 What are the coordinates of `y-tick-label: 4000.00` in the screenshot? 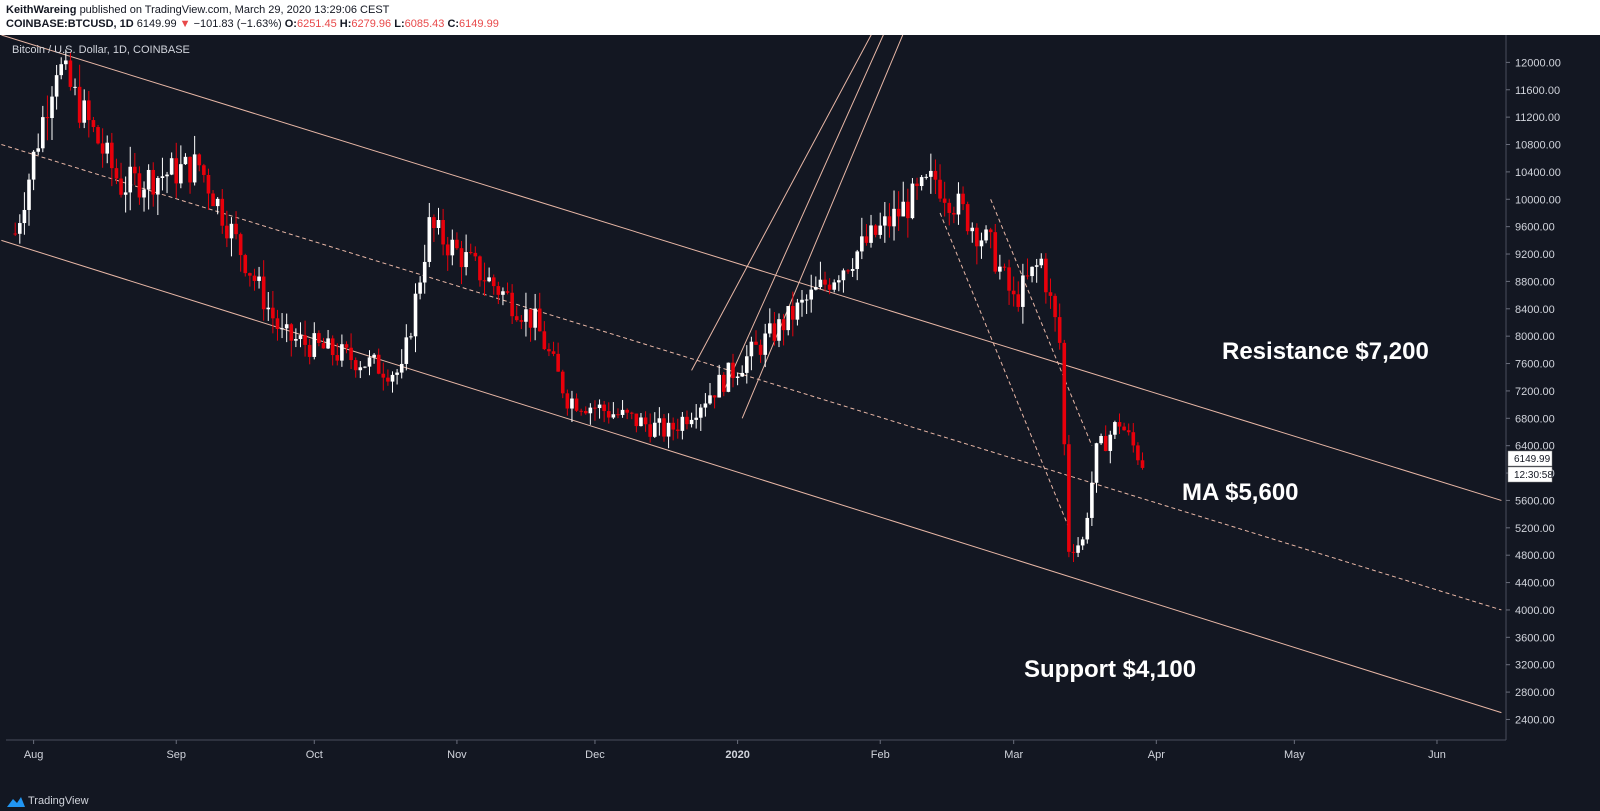 It's located at (1535, 611).